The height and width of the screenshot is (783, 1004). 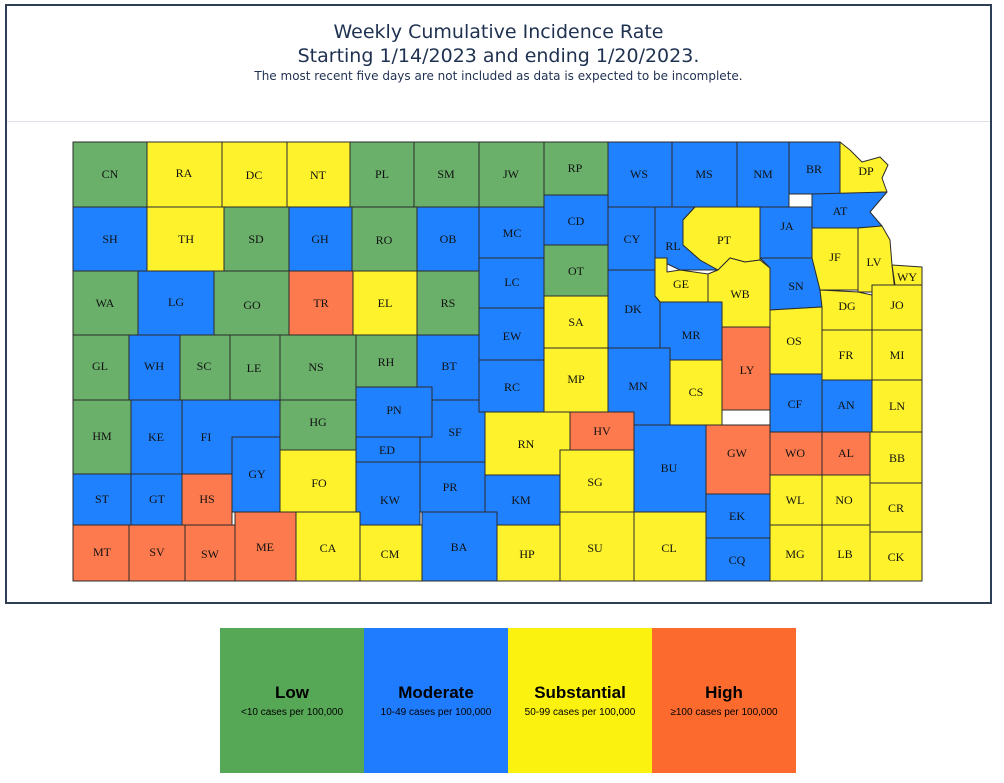 What do you see at coordinates (844, 500) in the screenshot?
I see `county-label-no: NO` at bounding box center [844, 500].